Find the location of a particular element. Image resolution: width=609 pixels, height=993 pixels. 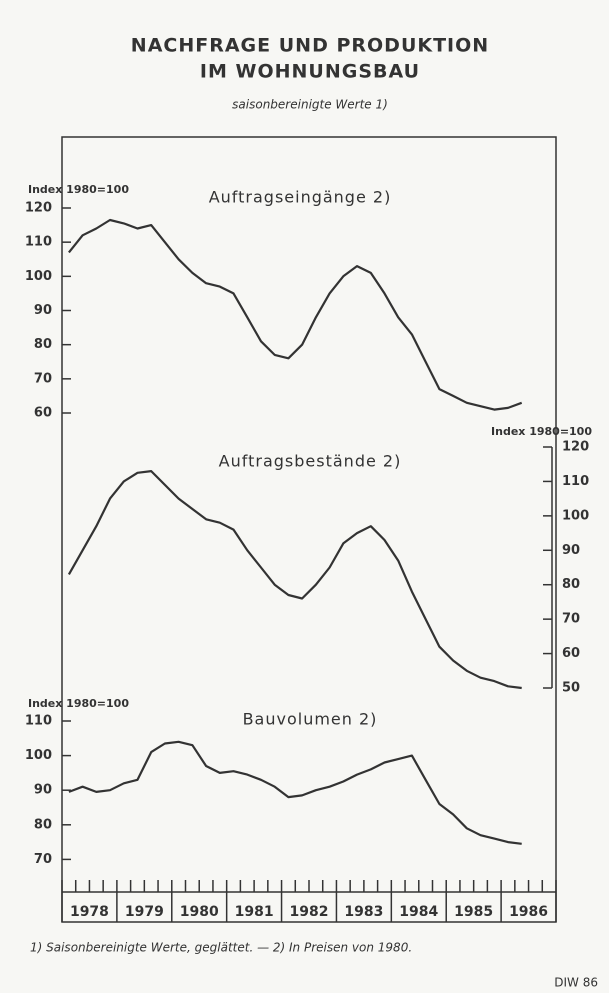

title-line1: NACHFRAGE UND PRODUKTION is located at coordinates (310, 46).